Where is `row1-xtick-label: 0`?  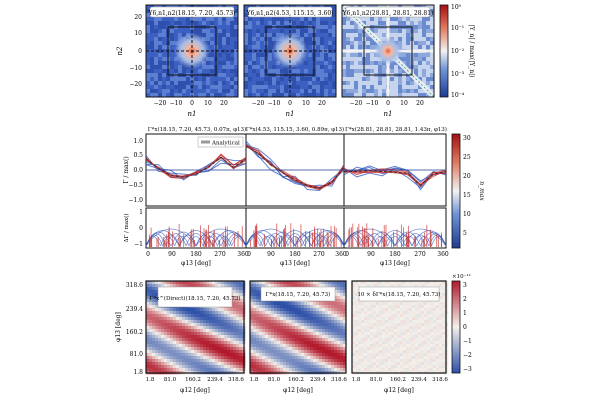
row1-xtick-label: 0 is located at coordinates (388, 103).